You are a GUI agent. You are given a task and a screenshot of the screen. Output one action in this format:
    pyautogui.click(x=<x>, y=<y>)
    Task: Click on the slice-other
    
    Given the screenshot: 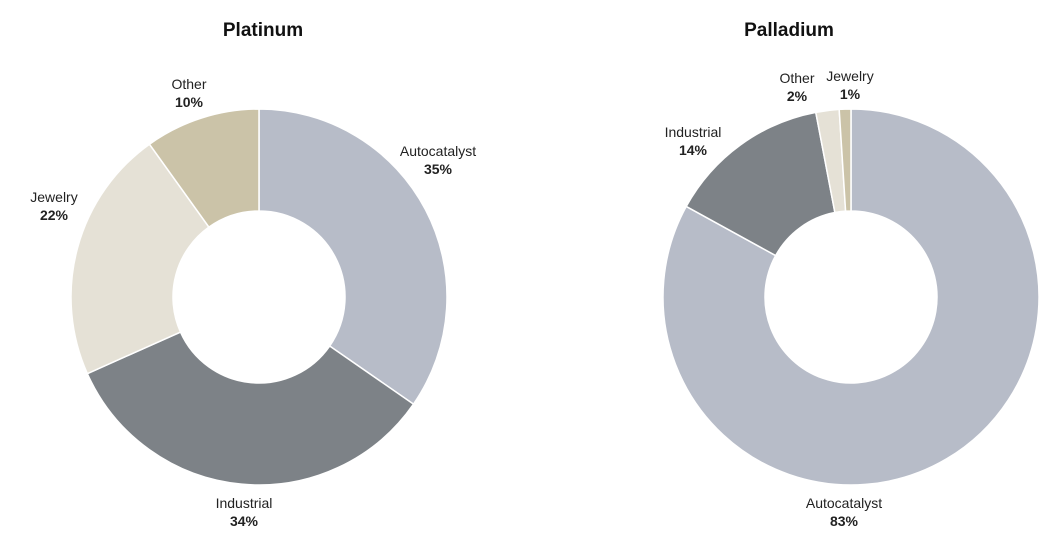 What is the action you would take?
    pyautogui.click(x=204, y=168)
    